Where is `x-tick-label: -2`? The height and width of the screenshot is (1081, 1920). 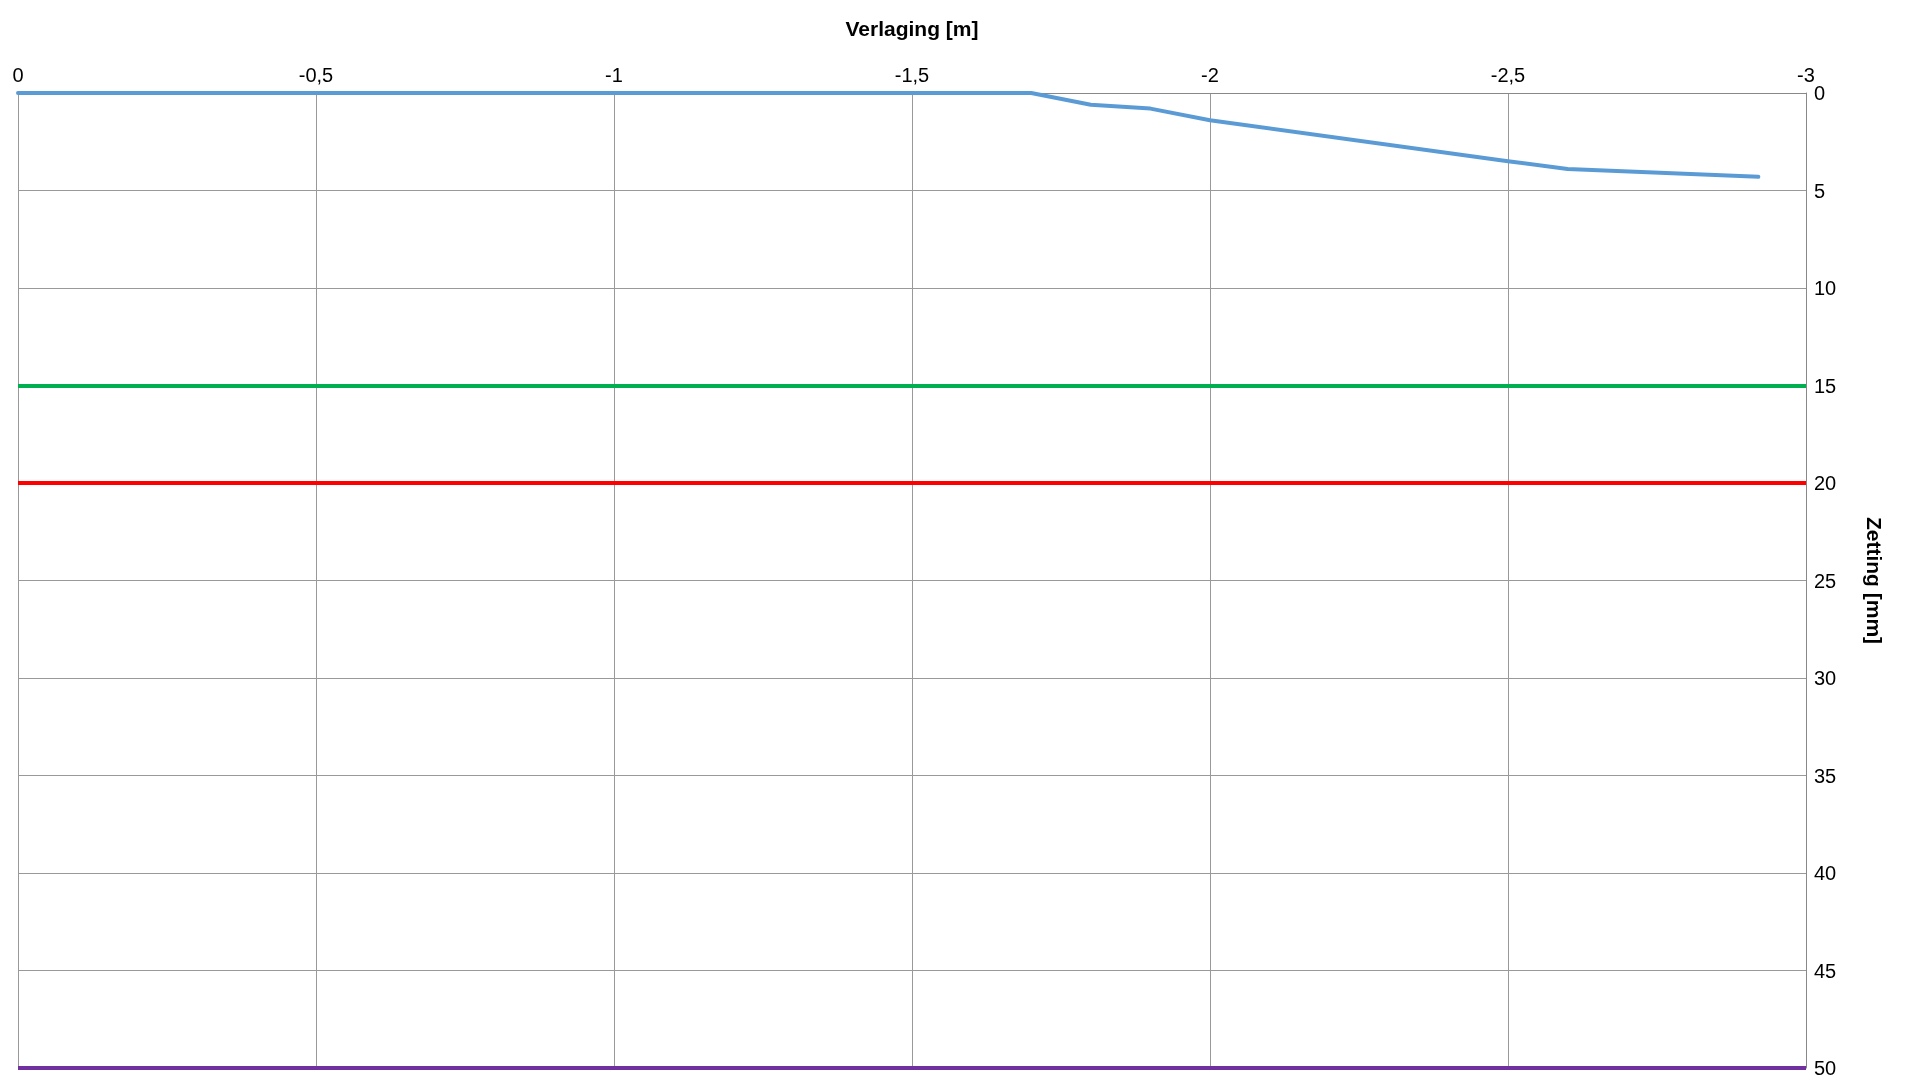
x-tick-label: -2 is located at coordinates (1210, 75).